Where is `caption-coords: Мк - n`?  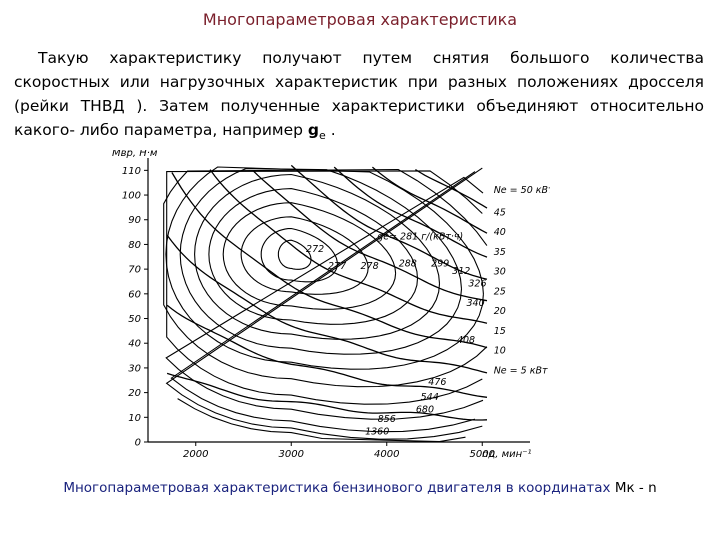
caption-coords: Мк - n is located at coordinates (635, 488).